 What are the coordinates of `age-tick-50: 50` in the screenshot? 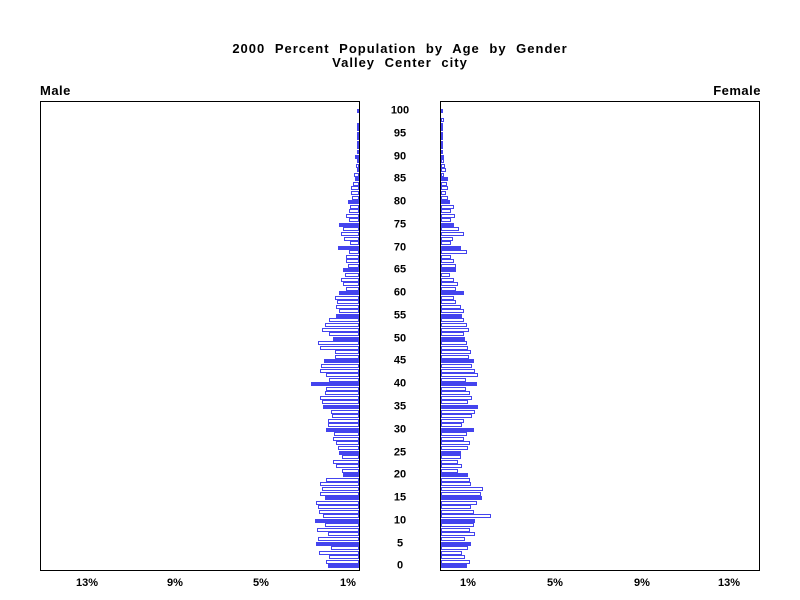 It's located at (400, 338).